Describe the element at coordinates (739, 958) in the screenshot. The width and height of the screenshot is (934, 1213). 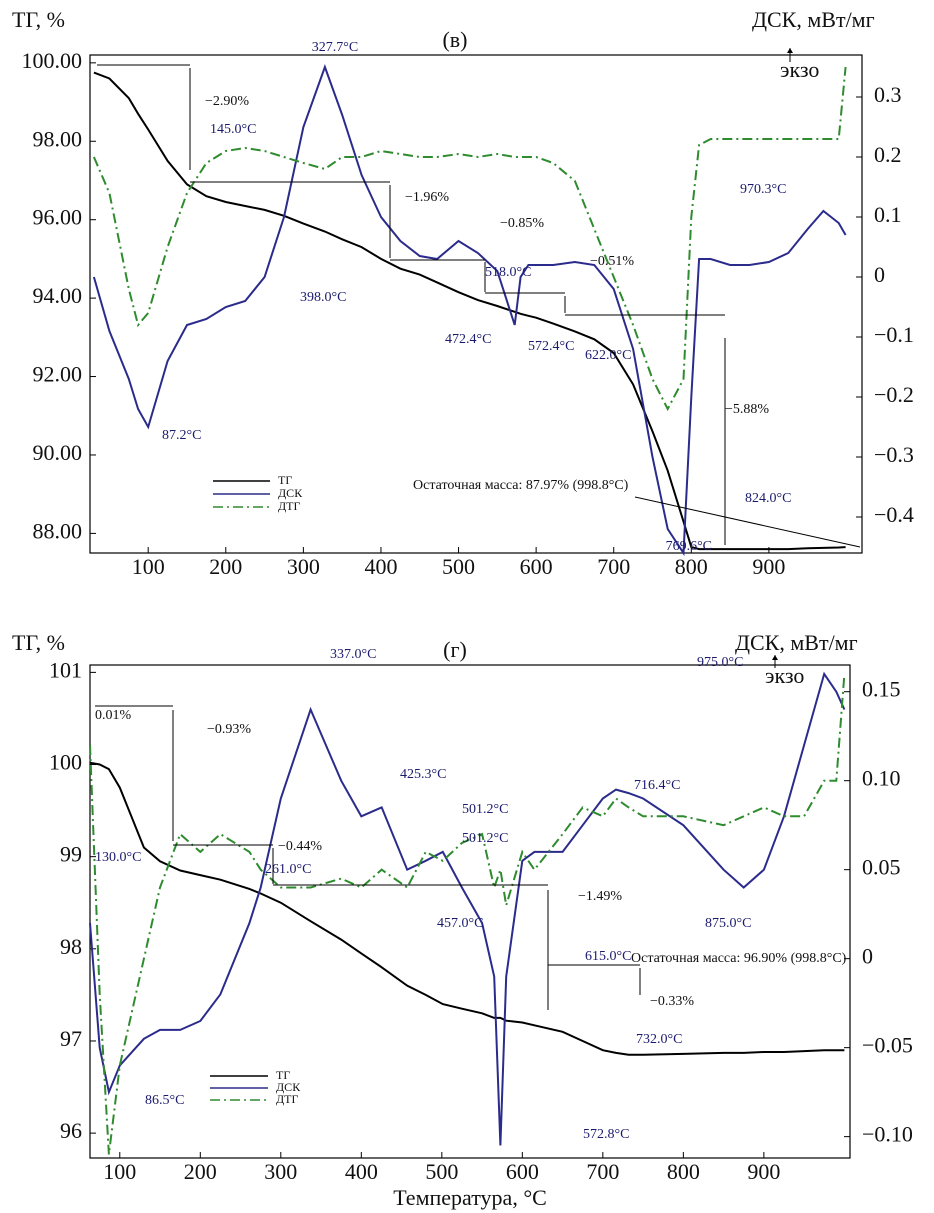
I see `annotation: Остаточная масса: 96.90% (998.8°C)` at that location.